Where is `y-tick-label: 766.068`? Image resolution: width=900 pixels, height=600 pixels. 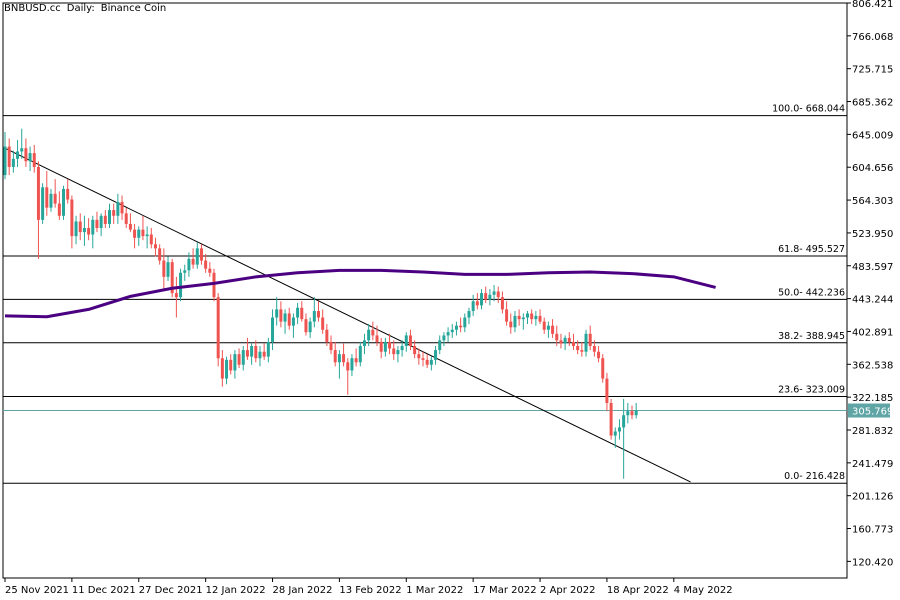
y-tick-label: 766.068 is located at coordinates (872, 37).